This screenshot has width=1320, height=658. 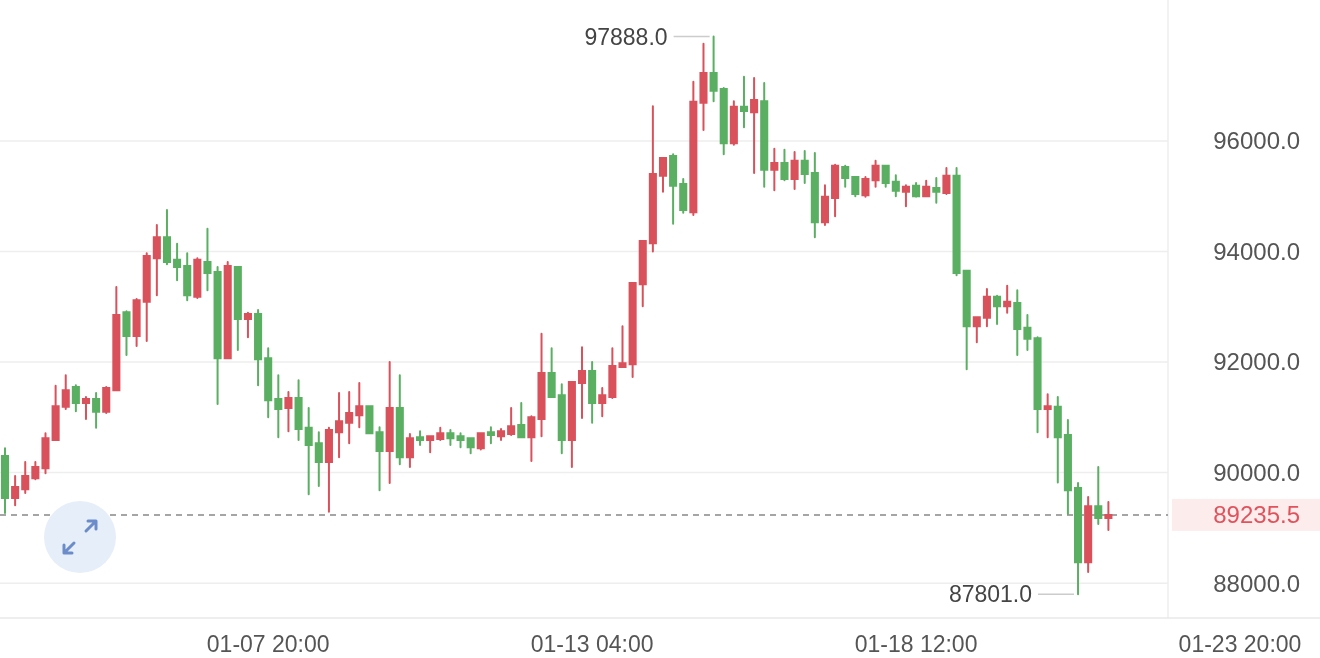 What do you see at coordinates (626, 36) in the screenshot?
I see `annotation: 97888.0` at bounding box center [626, 36].